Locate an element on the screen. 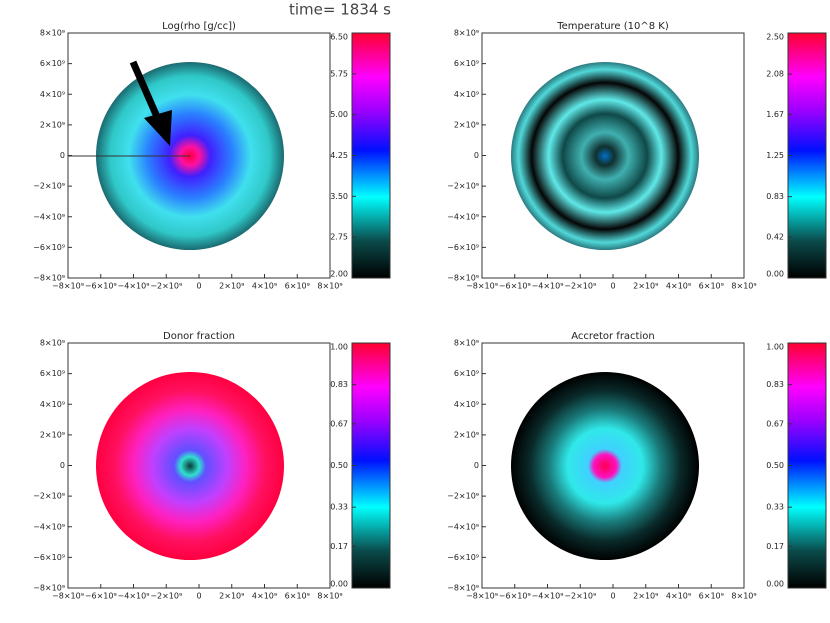  colorbar-tick-label: 5.75 is located at coordinates (339, 73).